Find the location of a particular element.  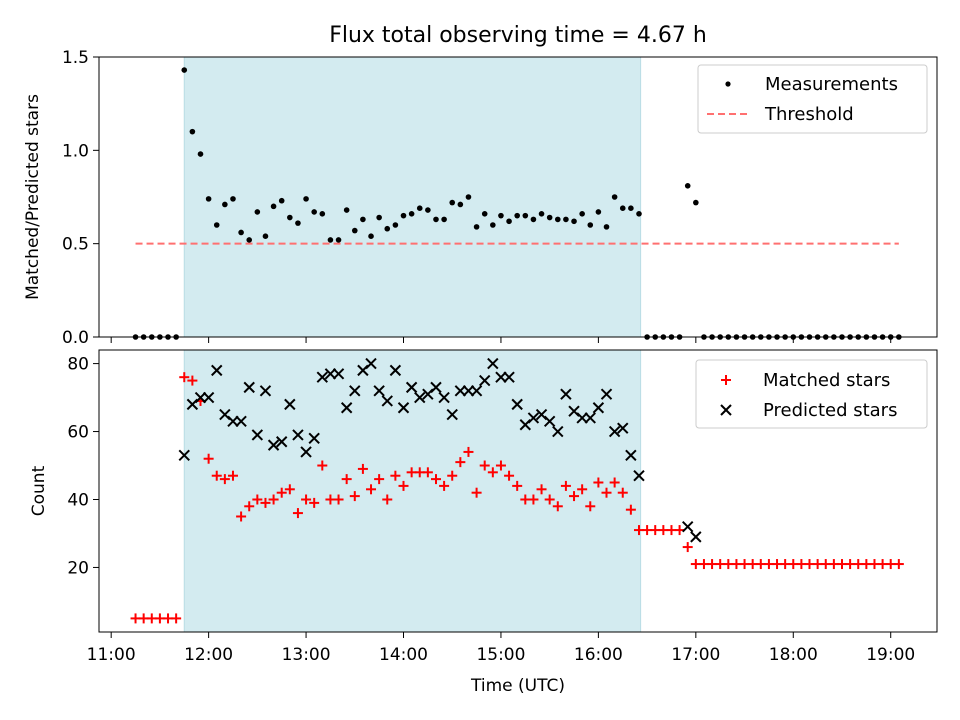

legend-label-predicted-stars: Predicted stars is located at coordinates (830, 410).